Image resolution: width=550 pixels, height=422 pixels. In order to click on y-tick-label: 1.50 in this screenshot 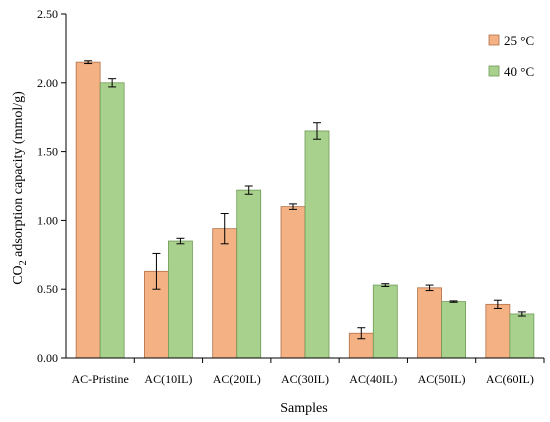, I will do `click(47, 152)`.